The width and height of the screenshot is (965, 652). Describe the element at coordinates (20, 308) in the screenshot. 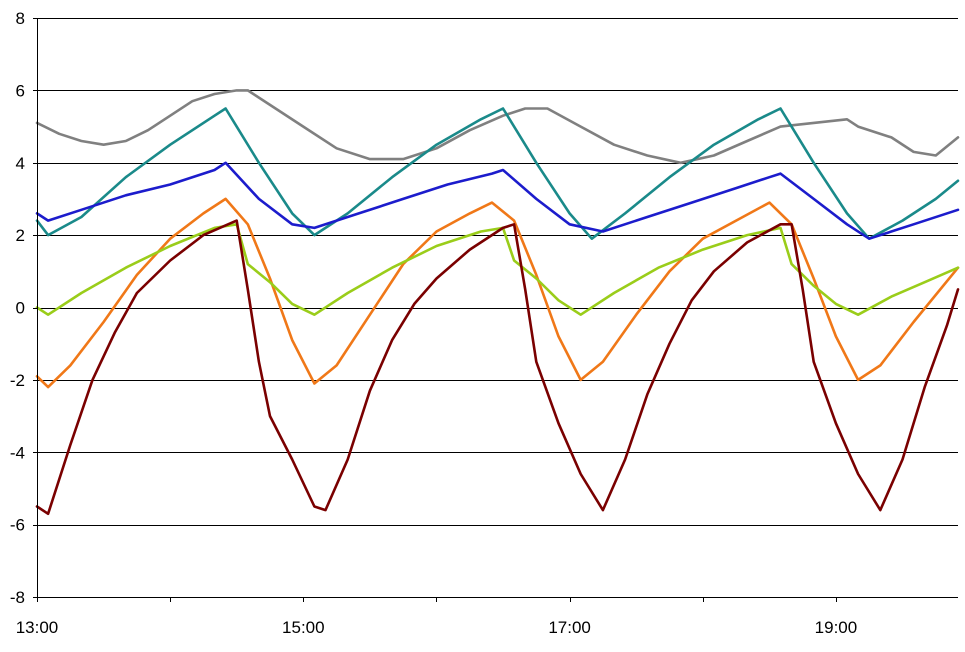

I see `y-tick-label-4: 0` at that location.